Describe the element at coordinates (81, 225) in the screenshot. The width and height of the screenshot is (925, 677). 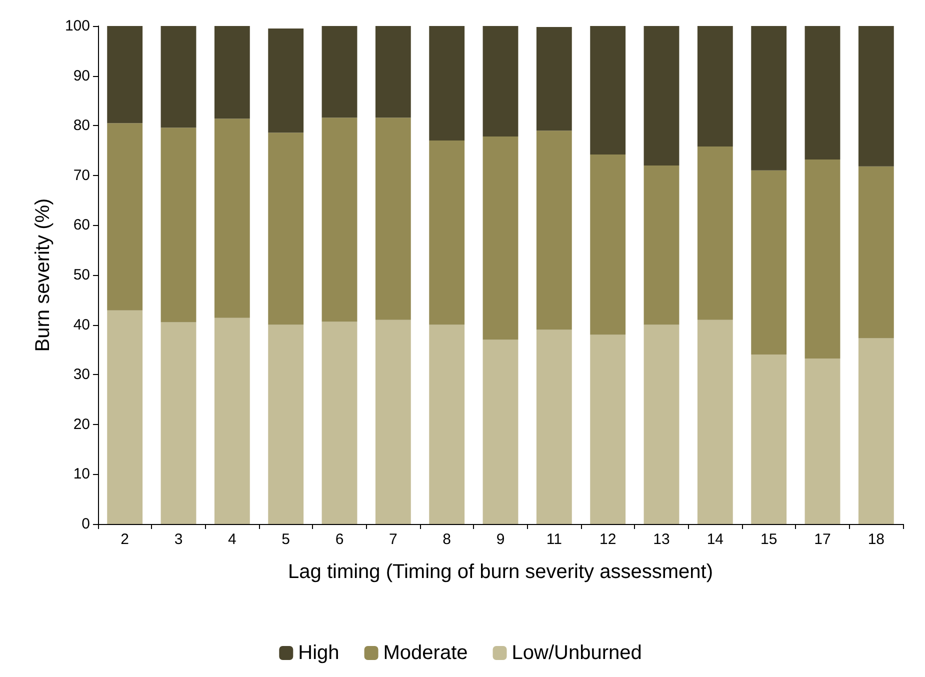
I see `y-tick-label: 60` at that location.